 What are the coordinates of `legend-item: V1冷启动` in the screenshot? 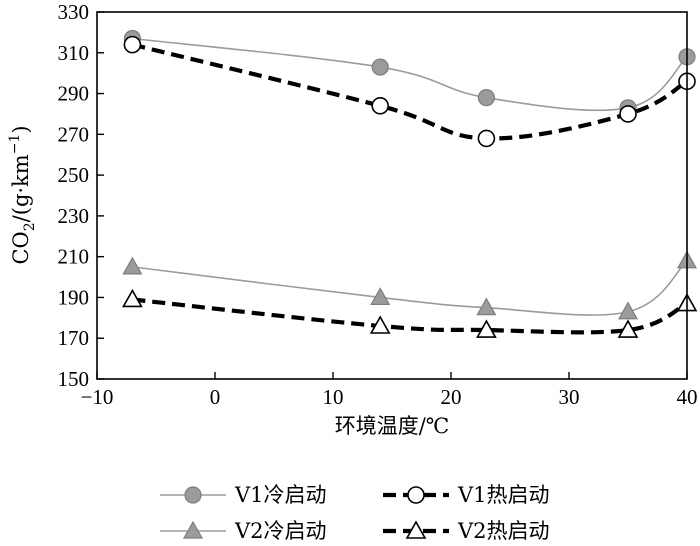 It's located at (243, 495).